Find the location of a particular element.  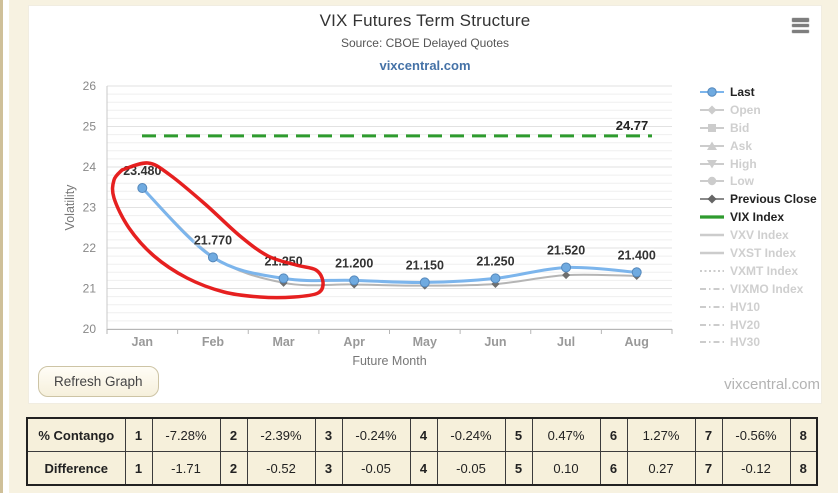

value-cell: -2.39% is located at coordinates (281, 434).